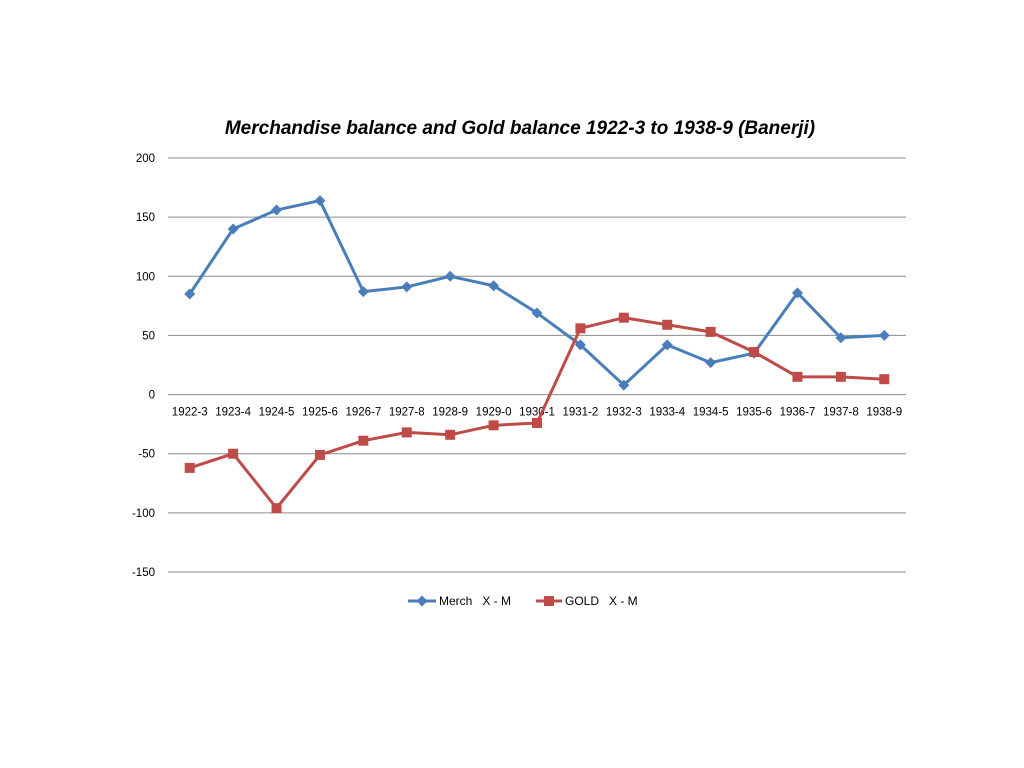 The height and width of the screenshot is (768, 1024). I want to click on x-tick-label: 1924-5, so click(277, 413).